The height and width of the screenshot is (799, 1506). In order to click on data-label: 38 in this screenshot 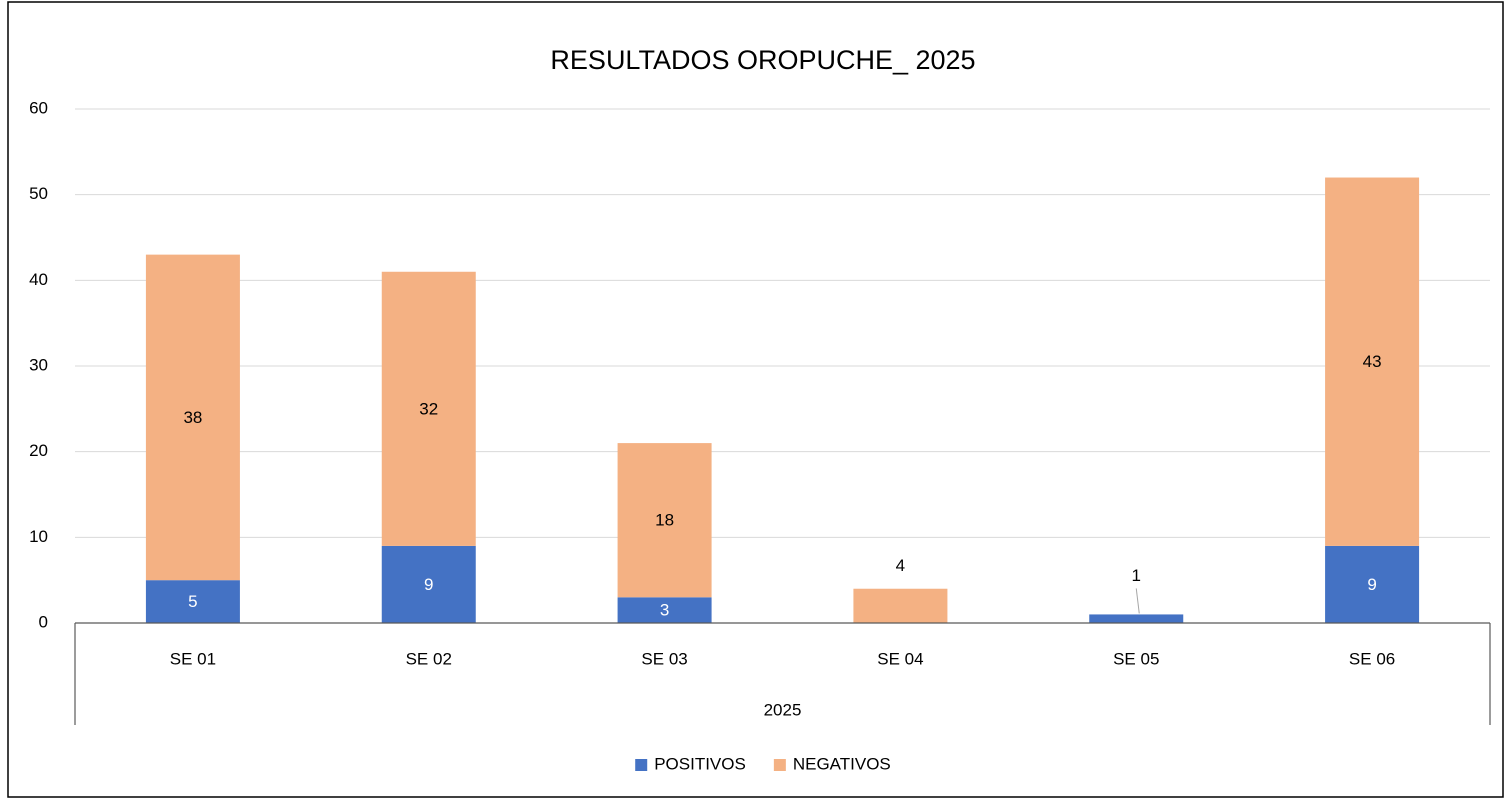, I will do `click(192, 417)`.